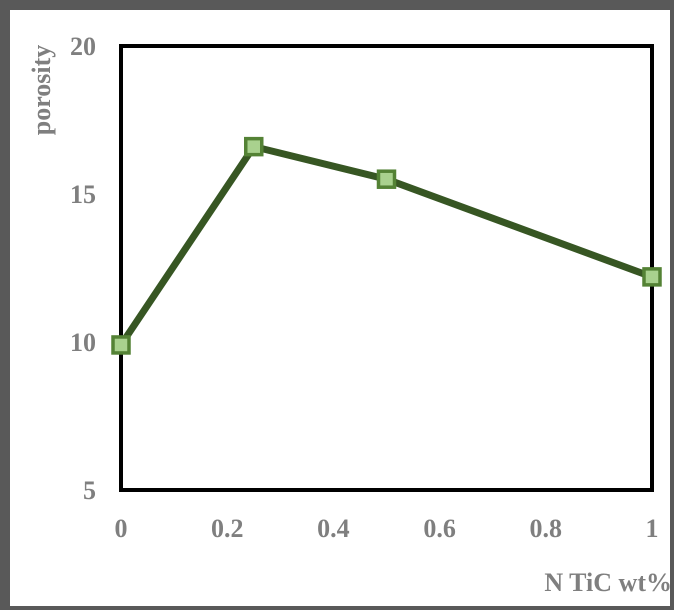  Describe the element at coordinates (89, 490) in the screenshot. I see `y-tick-label: 5` at that location.